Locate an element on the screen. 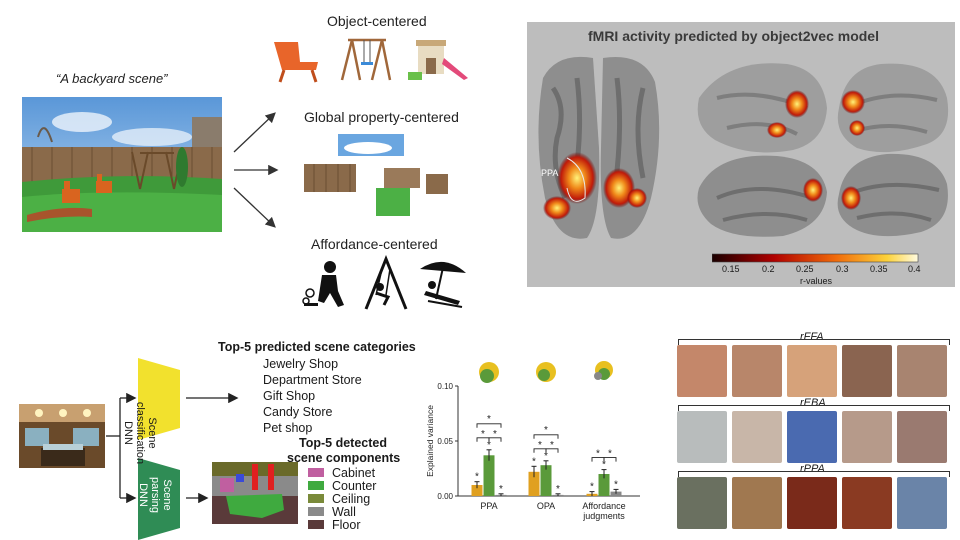 The image size is (960, 540). top5-components-title-1: Top-5 detected is located at coordinates (343, 443).